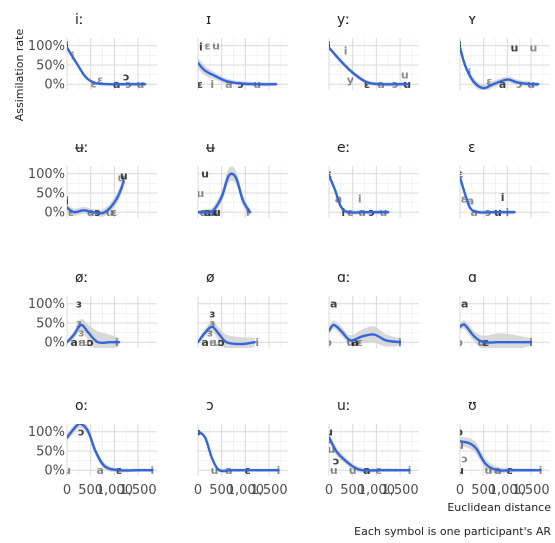 The image size is (555, 543). I want to click on panel-title: uː, so click(344, 406).